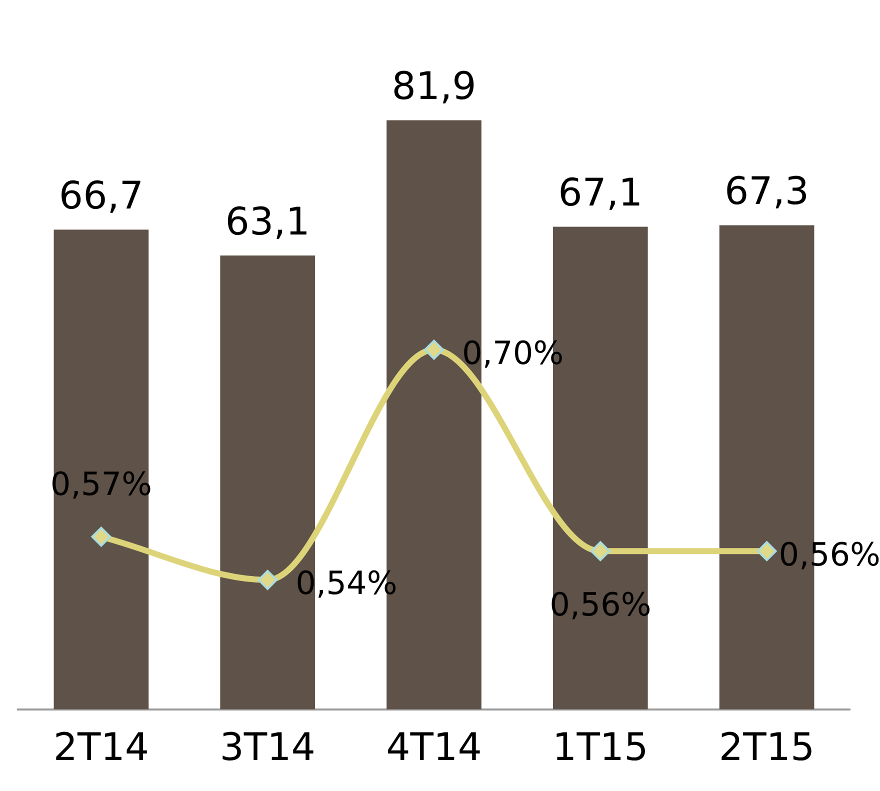 The height and width of the screenshot is (791, 880). What do you see at coordinates (101, 747) in the screenshot?
I see `x-tick-label: 2T14` at bounding box center [101, 747].